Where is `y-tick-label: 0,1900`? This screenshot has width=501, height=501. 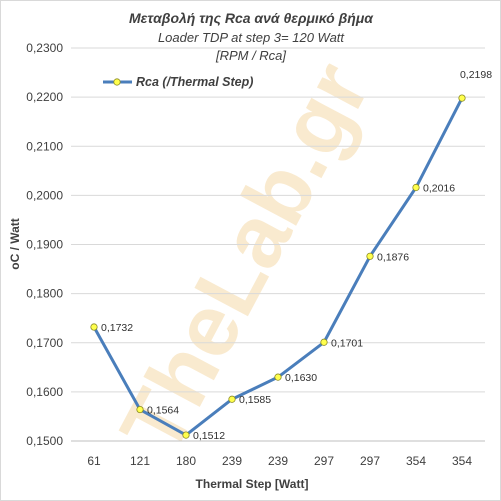 y-tick-label: 0,1900 is located at coordinates (44, 245).